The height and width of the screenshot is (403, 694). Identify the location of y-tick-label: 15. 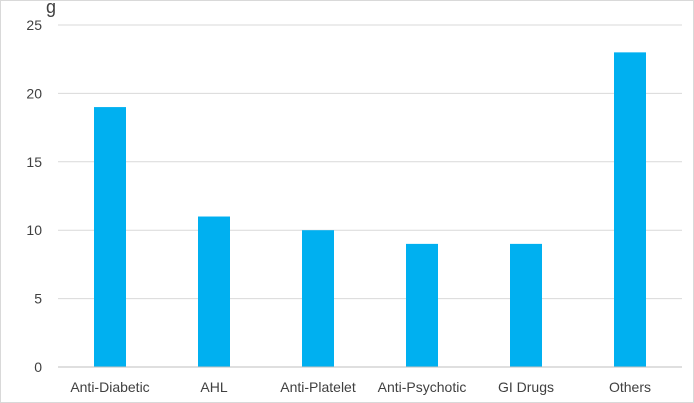
(34, 162).